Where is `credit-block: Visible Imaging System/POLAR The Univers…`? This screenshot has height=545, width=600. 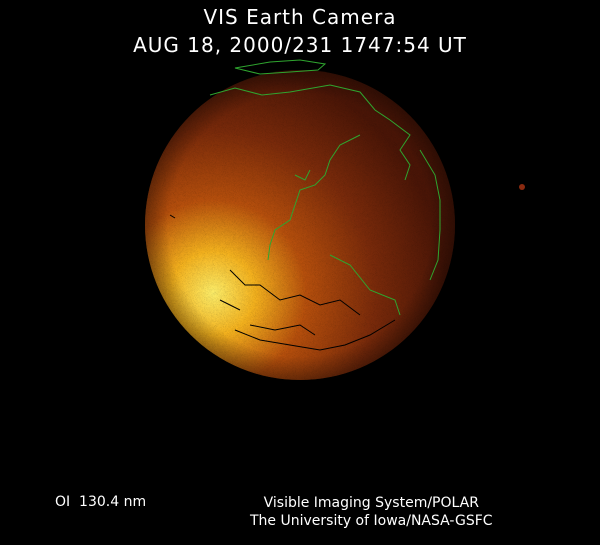
credit-block: Visible Imaging System/POLAR The Univers… is located at coordinates (371, 512).